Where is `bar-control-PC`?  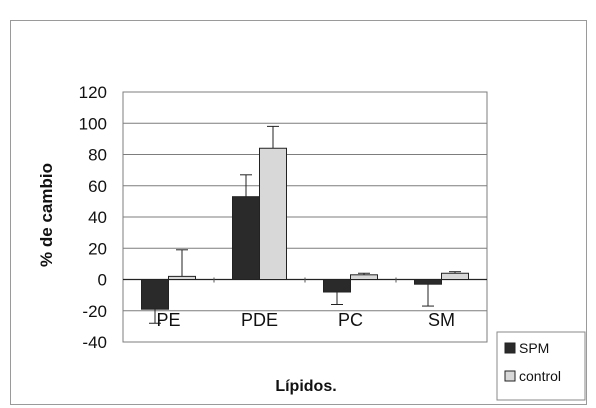 bar-control-PC is located at coordinates (364, 277).